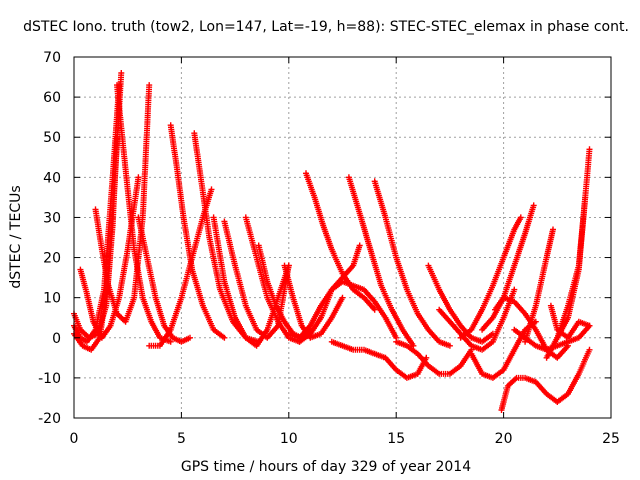  Describe the element at coordinates (74, 439) in the screenshot. I see `x-tick-label: 0` at that location.